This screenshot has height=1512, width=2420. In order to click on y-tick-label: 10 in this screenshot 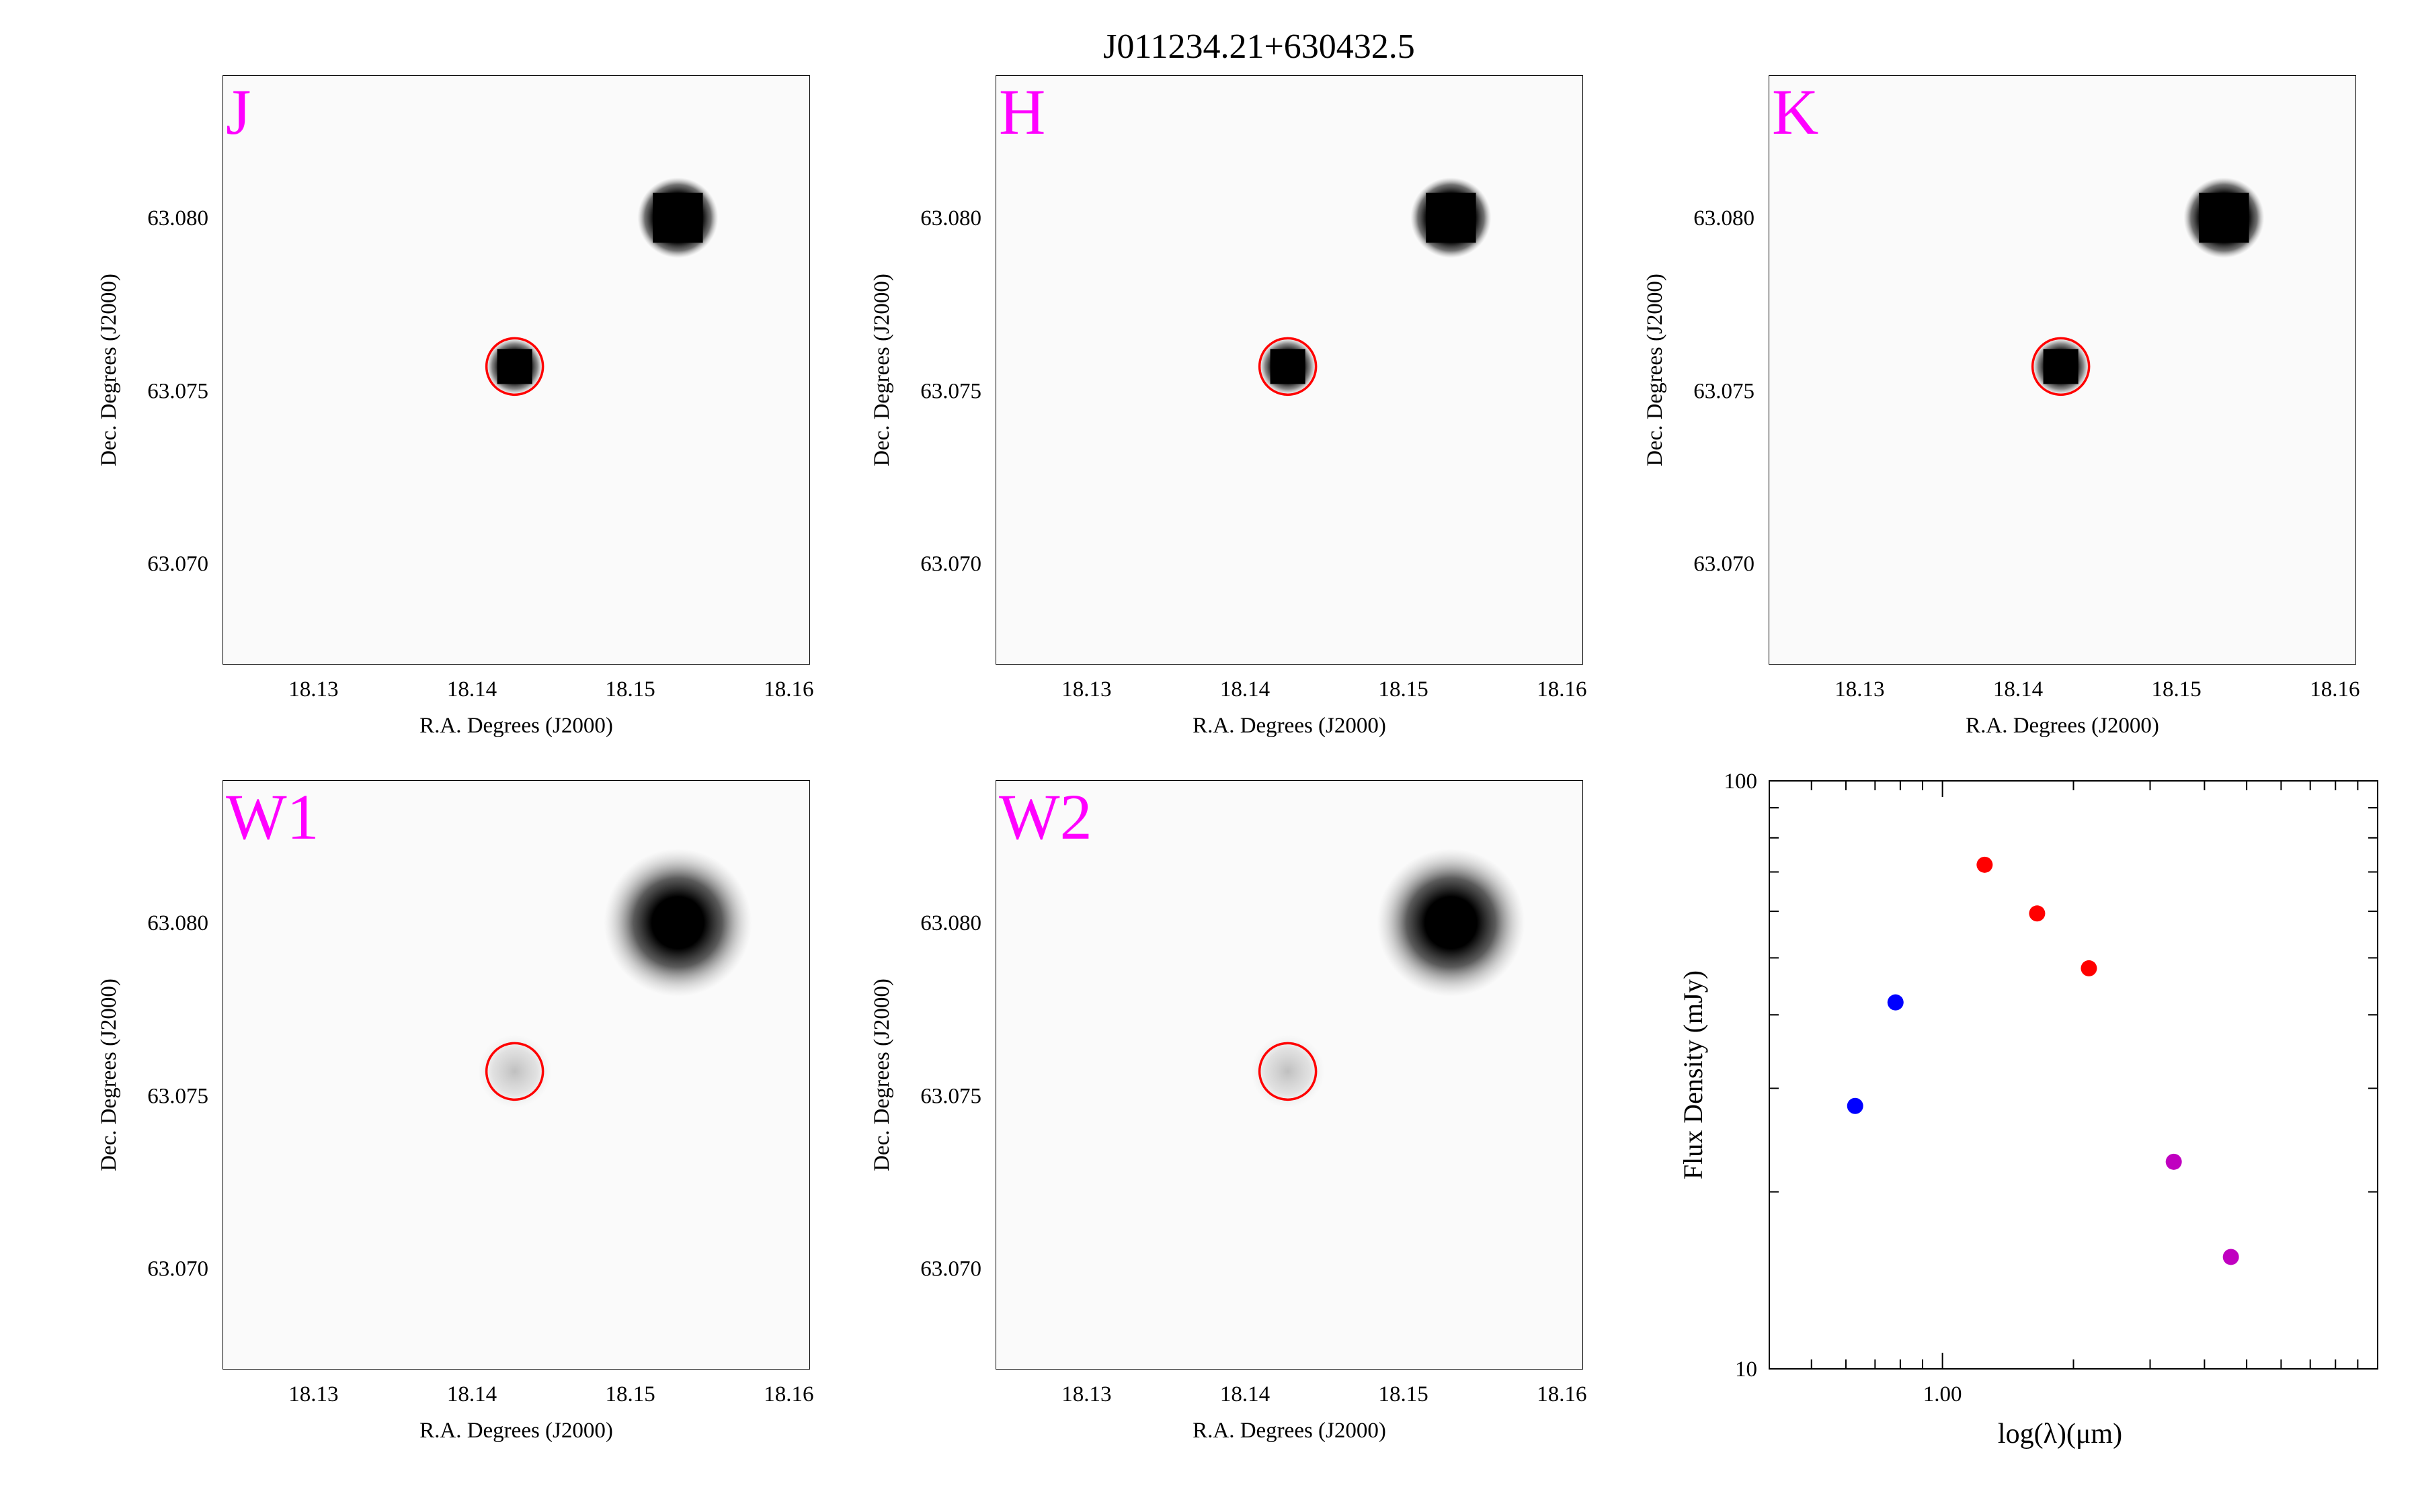, I will do `click(1746, 1370)`.